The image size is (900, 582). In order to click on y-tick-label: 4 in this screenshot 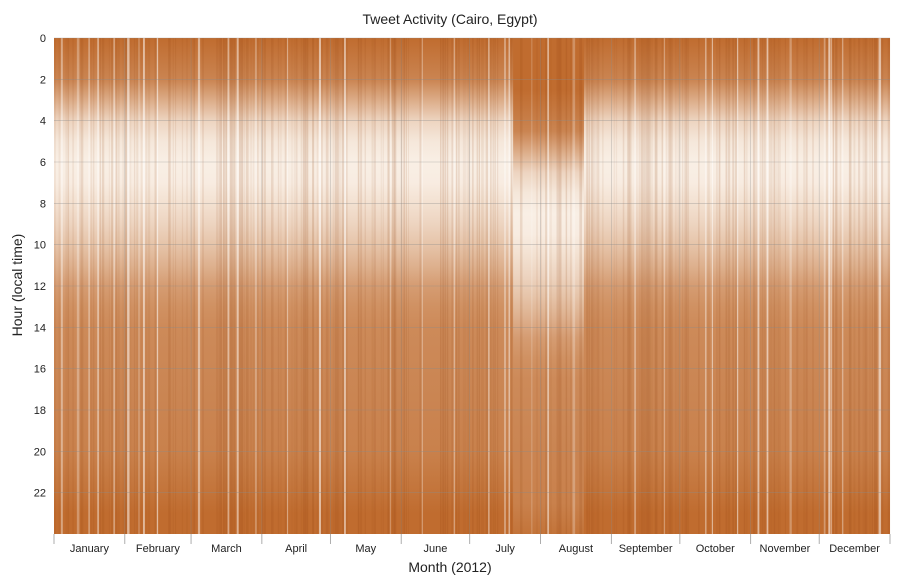, I will do `click(43, 122)`.